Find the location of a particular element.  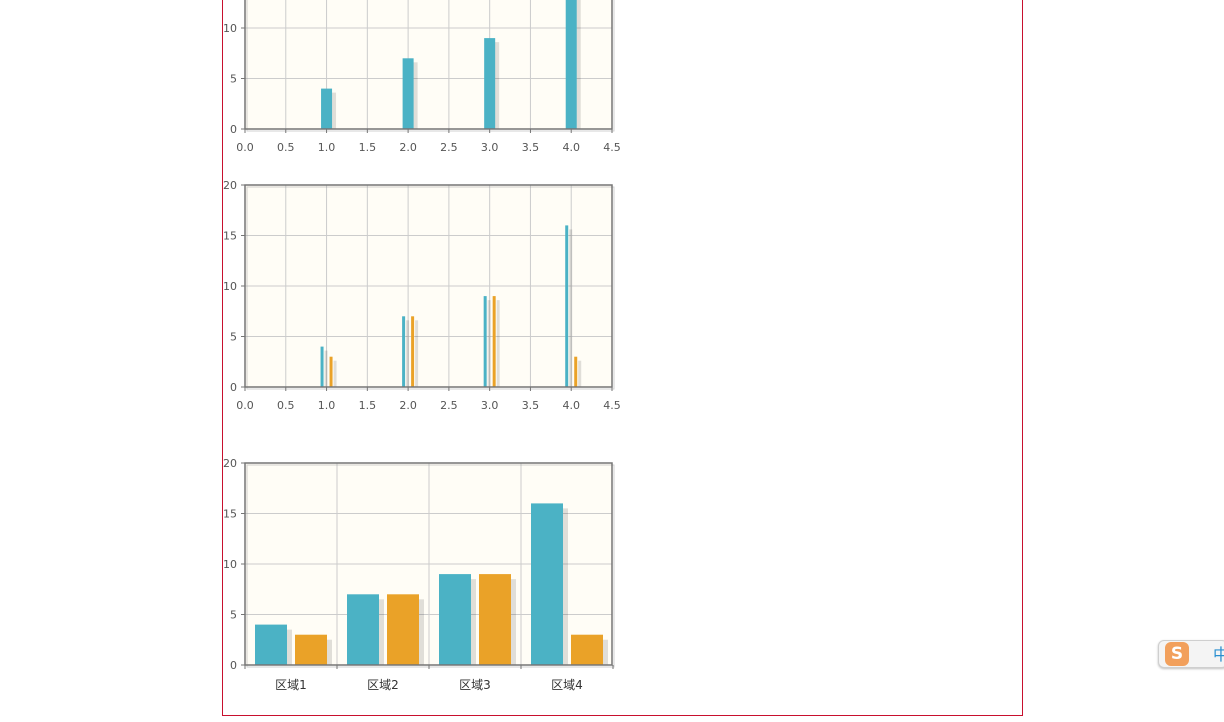

chart-2: 0 5 10 15 20 0.0 0.5 1.0 1.5 2.0 2.5 3.0 3.5 4.0 4.5 is located at coordinates (422, 295).